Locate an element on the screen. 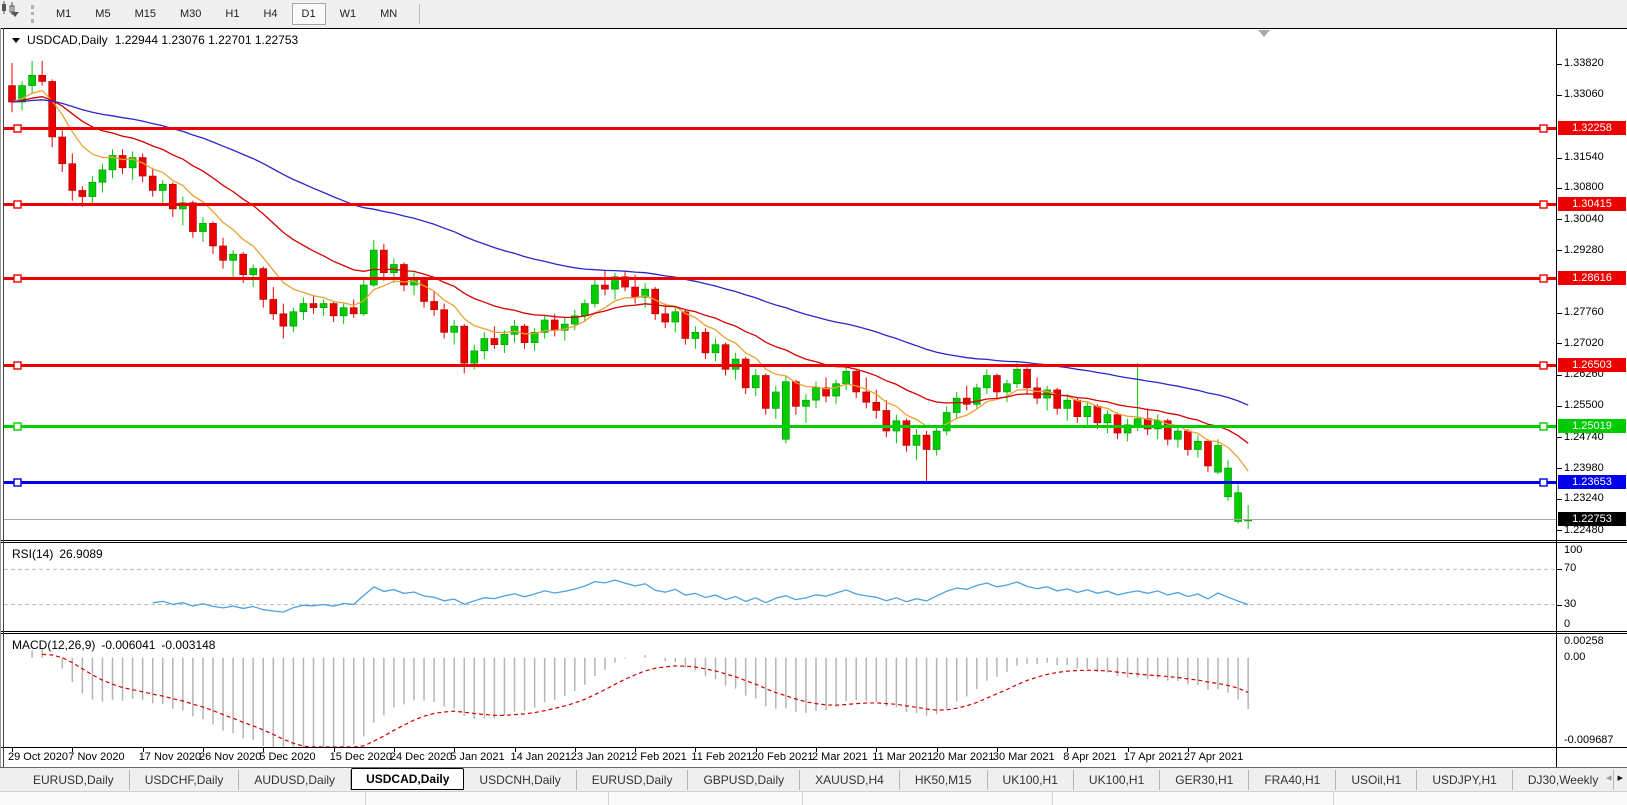  timeframe-button-h4: H4 is located at coordinates (270, 14).